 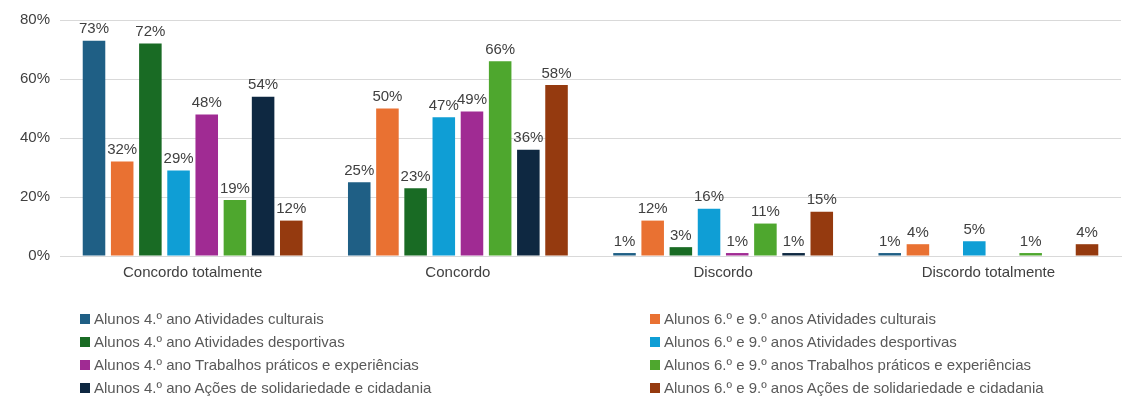 I want to click on data-label: 23%, so click(x=415, y=175).